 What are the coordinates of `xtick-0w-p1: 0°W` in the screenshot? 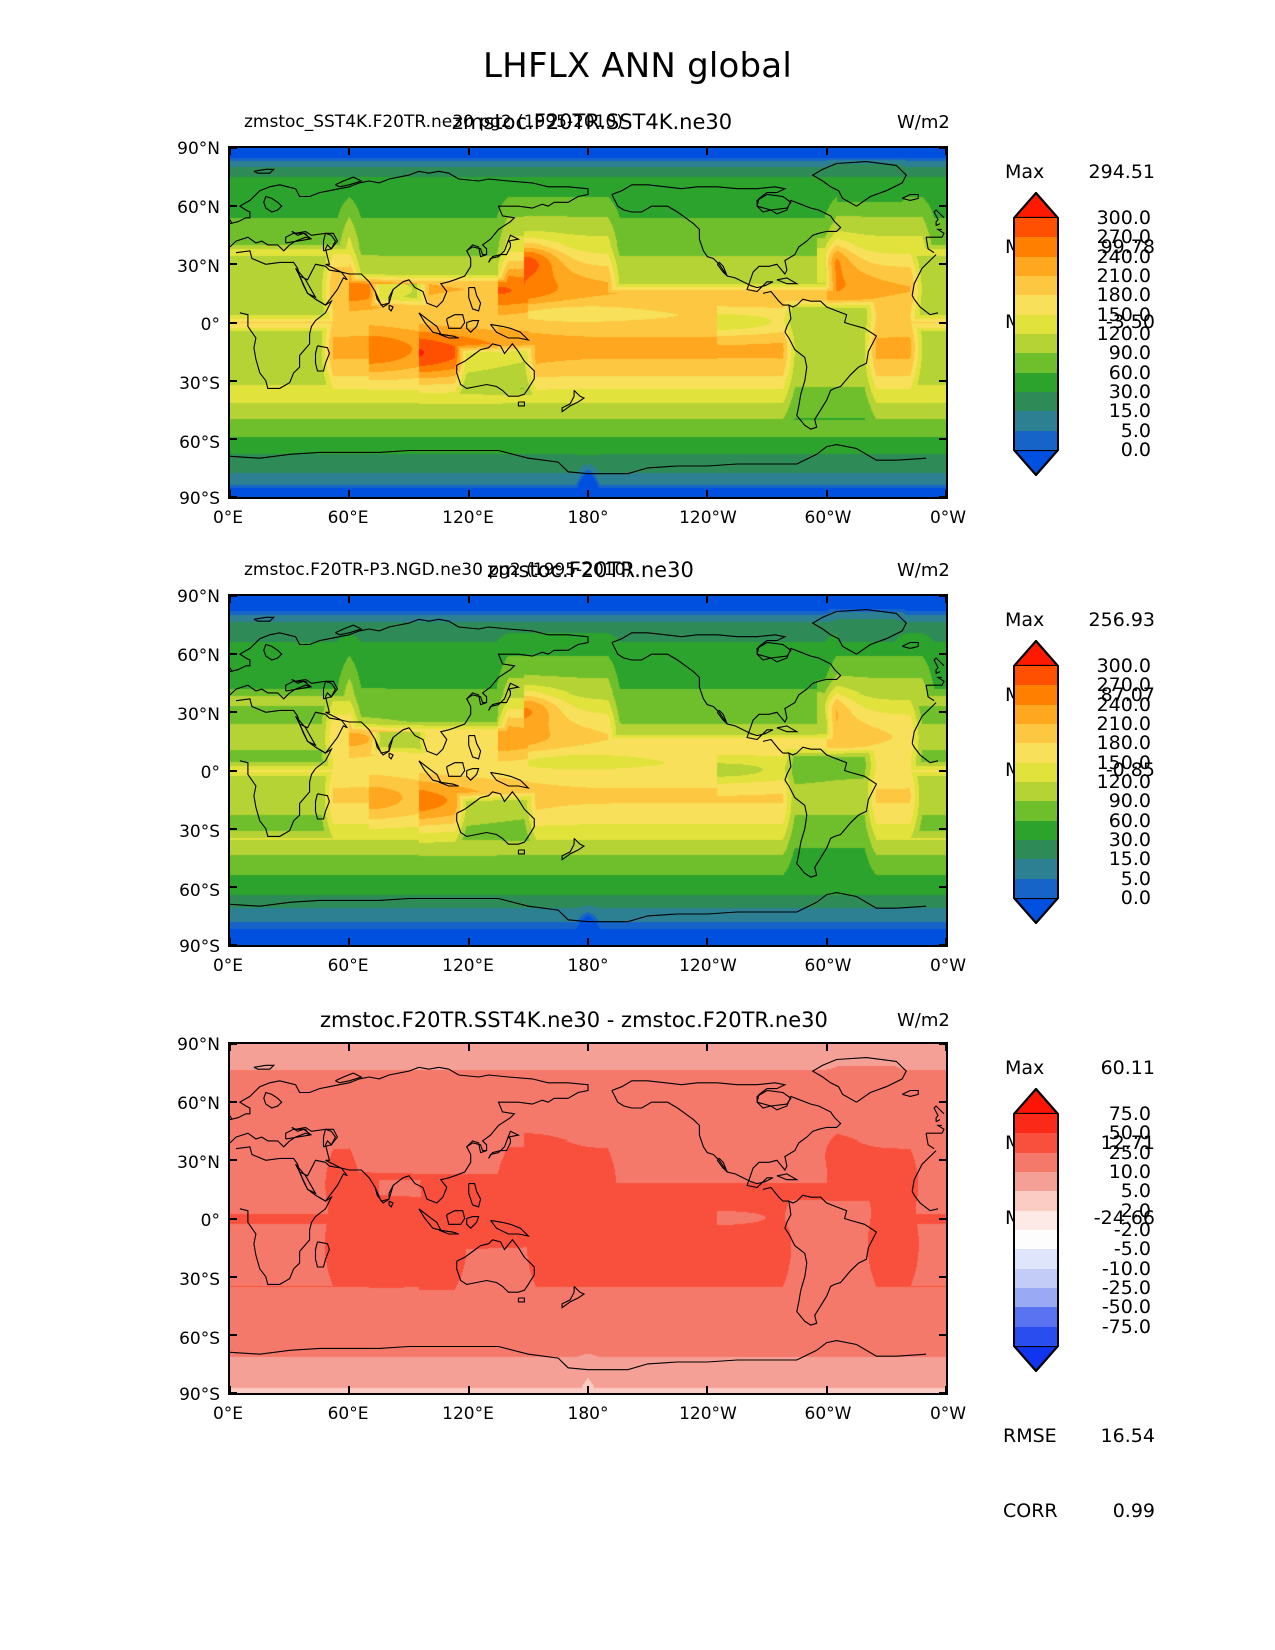 It's located at (948, 518).